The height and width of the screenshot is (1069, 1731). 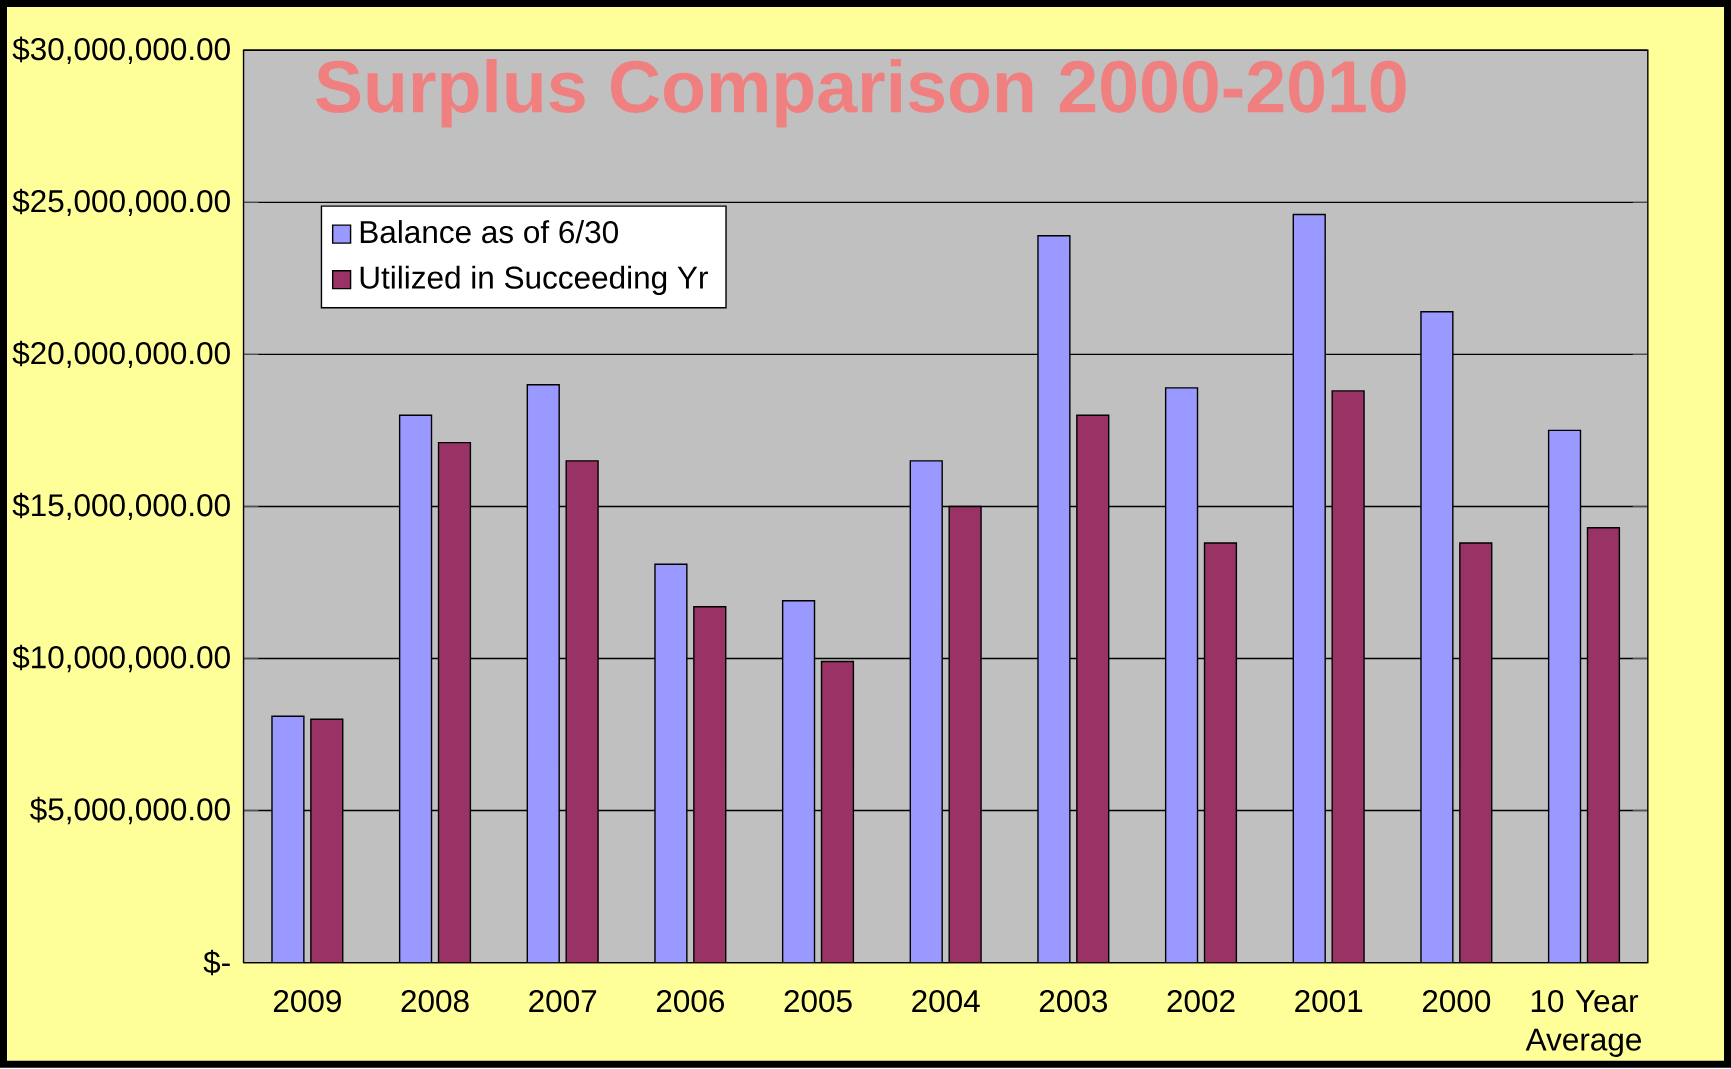 I want to click on x-tick-label: 2005, so click(x=818, y=1001).